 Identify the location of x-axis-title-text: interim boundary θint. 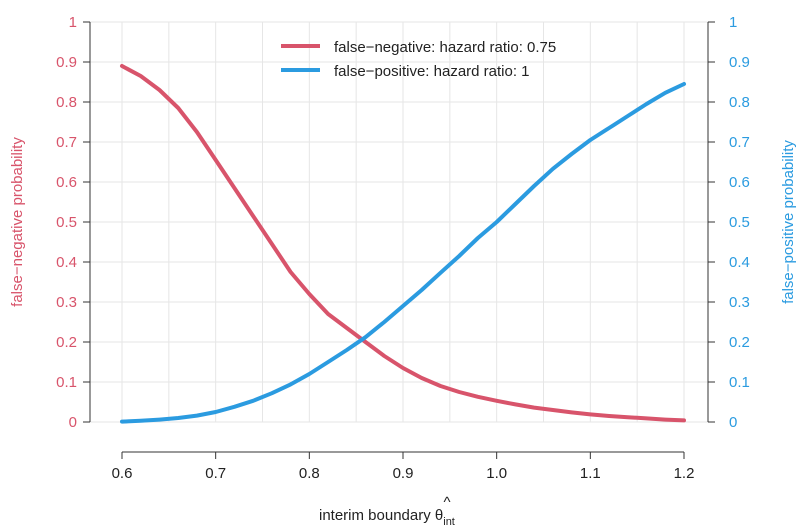
(387, 517).